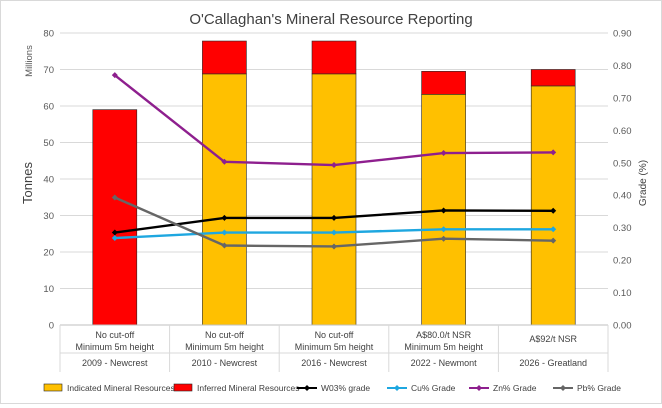  What do you see at coordinates (622, 98) in the screenshot?
I see `y2-tick-label: 0.70` at bounding box center [622, 98].